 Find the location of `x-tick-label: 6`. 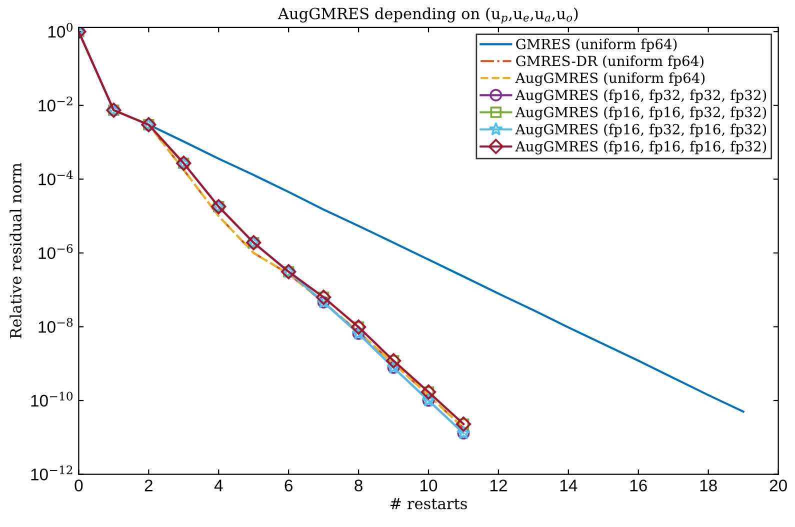

x-tick-label: 6 is located at coordinates (288, 486).